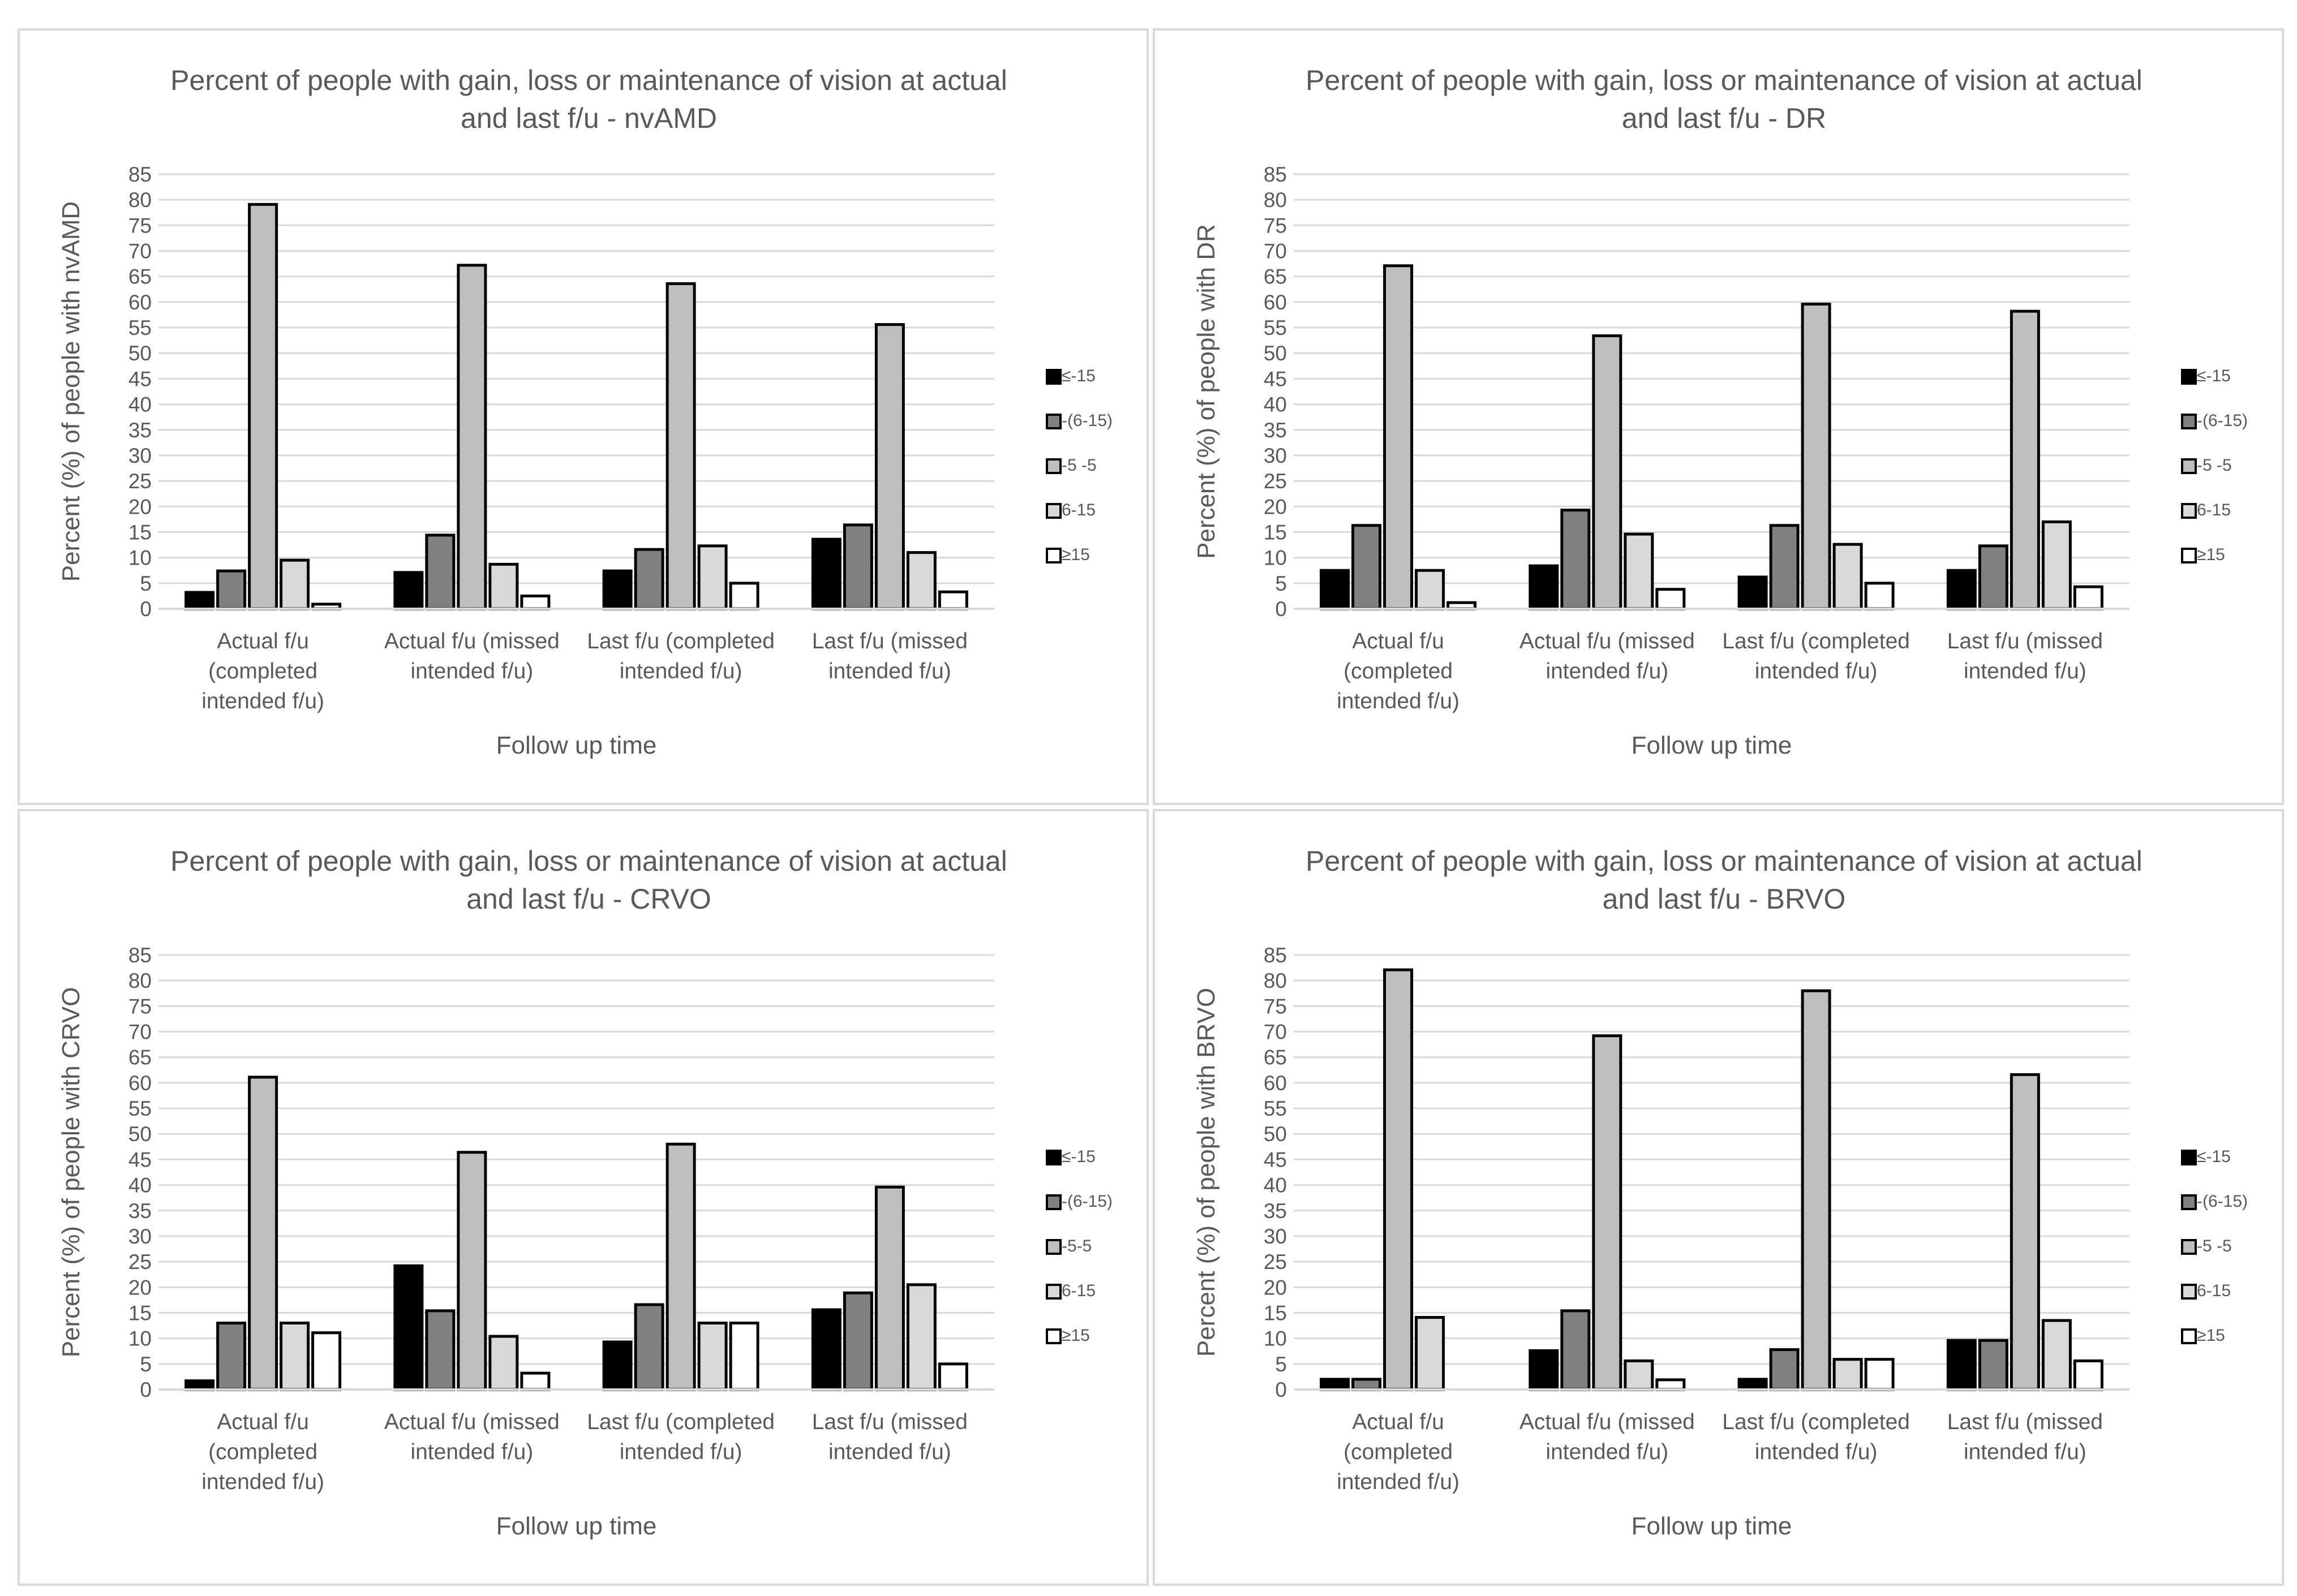  What do you see at coordinates (140, 405) in the screenshot?
I see `y-tick-label: 40` at bounding box center [140, 405].